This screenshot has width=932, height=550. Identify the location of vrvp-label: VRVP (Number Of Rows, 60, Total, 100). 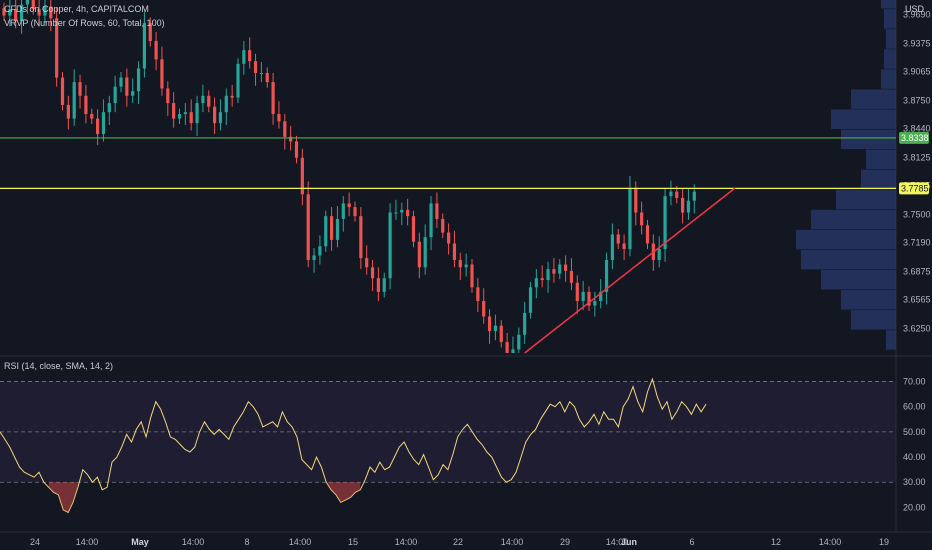
(84, 23).